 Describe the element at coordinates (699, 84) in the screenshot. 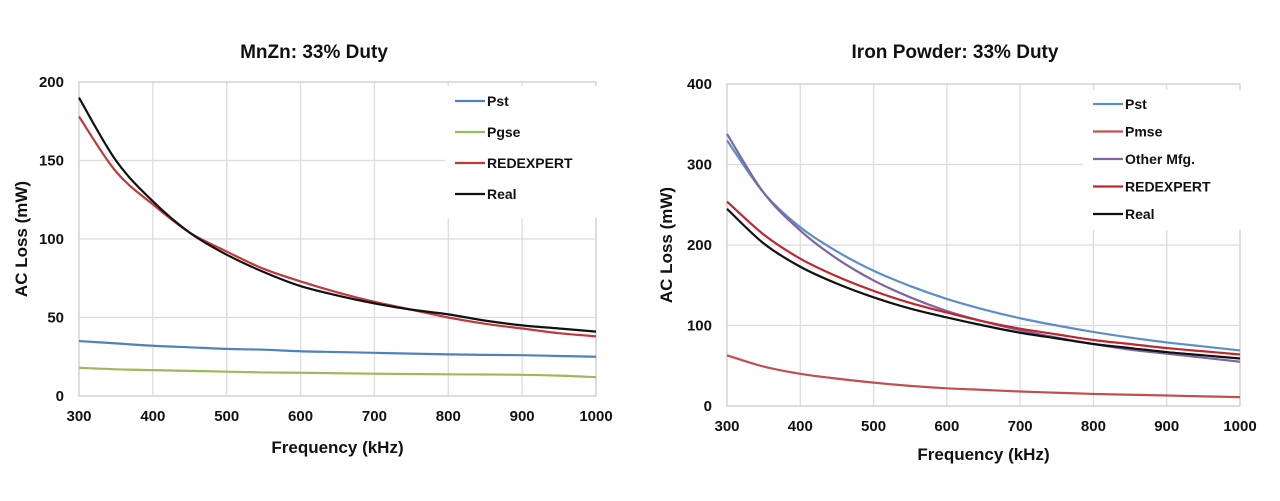

I see `y-tick-label: 400` at that location.